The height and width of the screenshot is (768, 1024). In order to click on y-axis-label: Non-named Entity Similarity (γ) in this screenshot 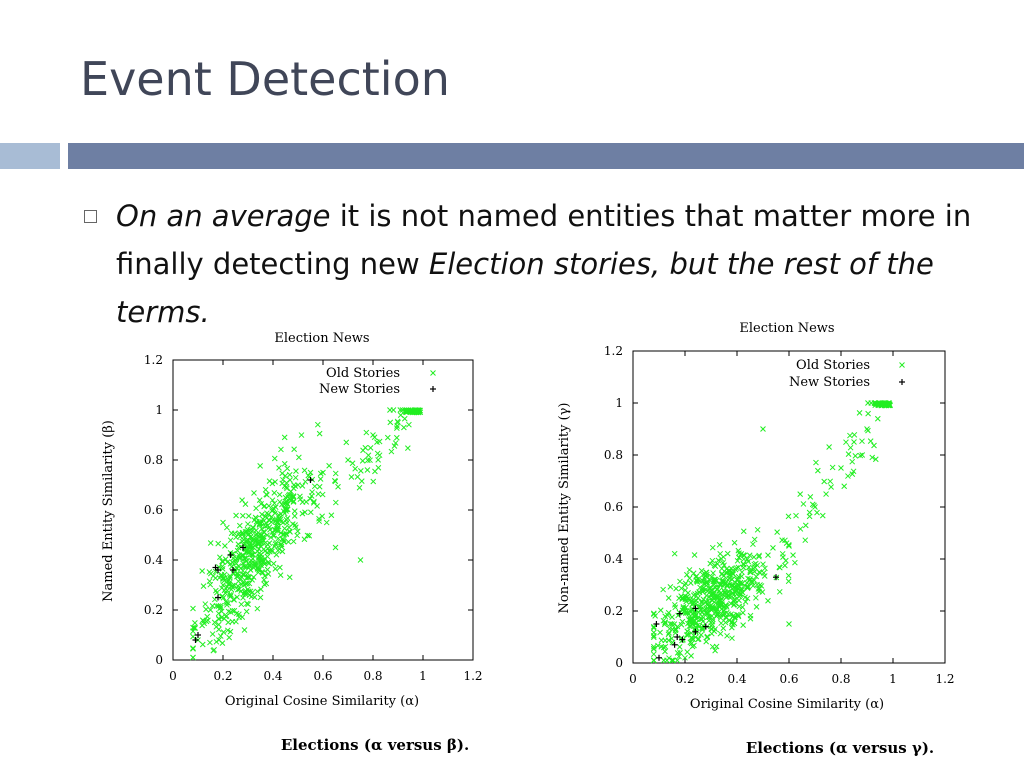, I will do `click(564, 508)`.